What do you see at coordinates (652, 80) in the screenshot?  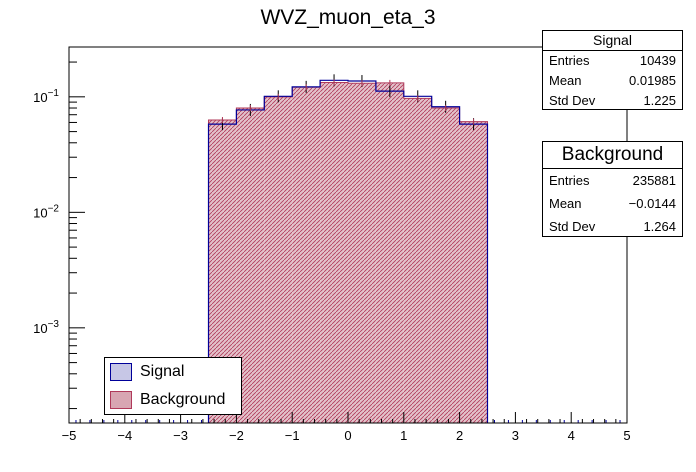 I see `stats-value: 0.01985` at bounding box center [652, 80].